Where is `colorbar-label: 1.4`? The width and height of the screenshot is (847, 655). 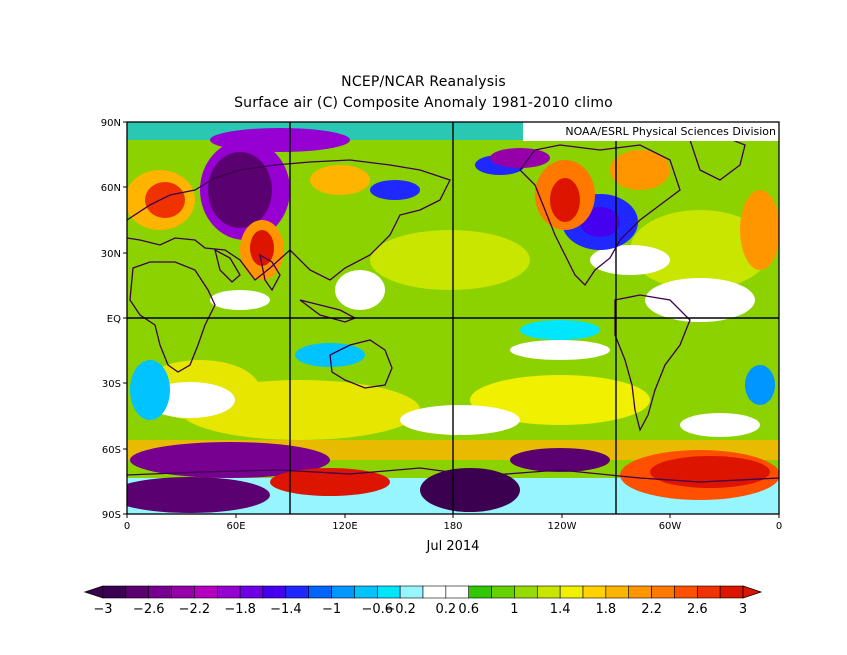 colorbar-label: 1.4 is located at coordinates (560, 609).